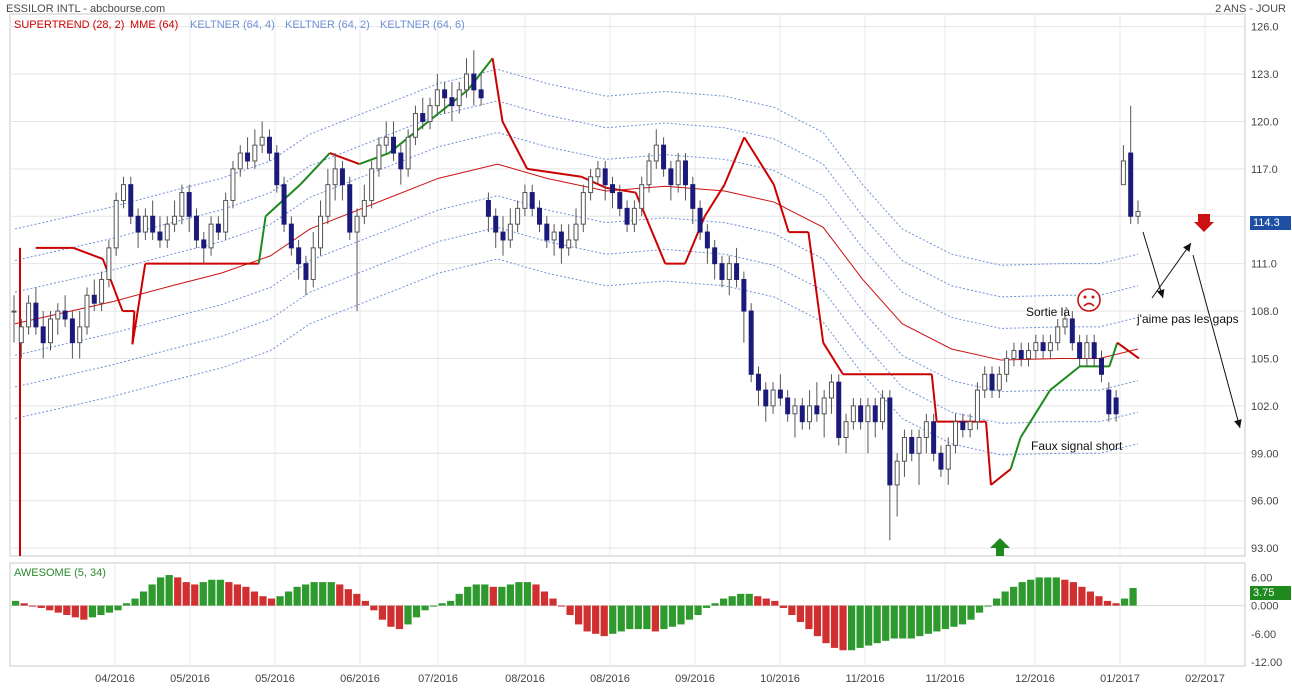 The image size is (1292, 689). Describe the element at coordinates (422, 25) in the screenshot. I see `legend-keltner-6: KELTNER (64, 6)` at that location.